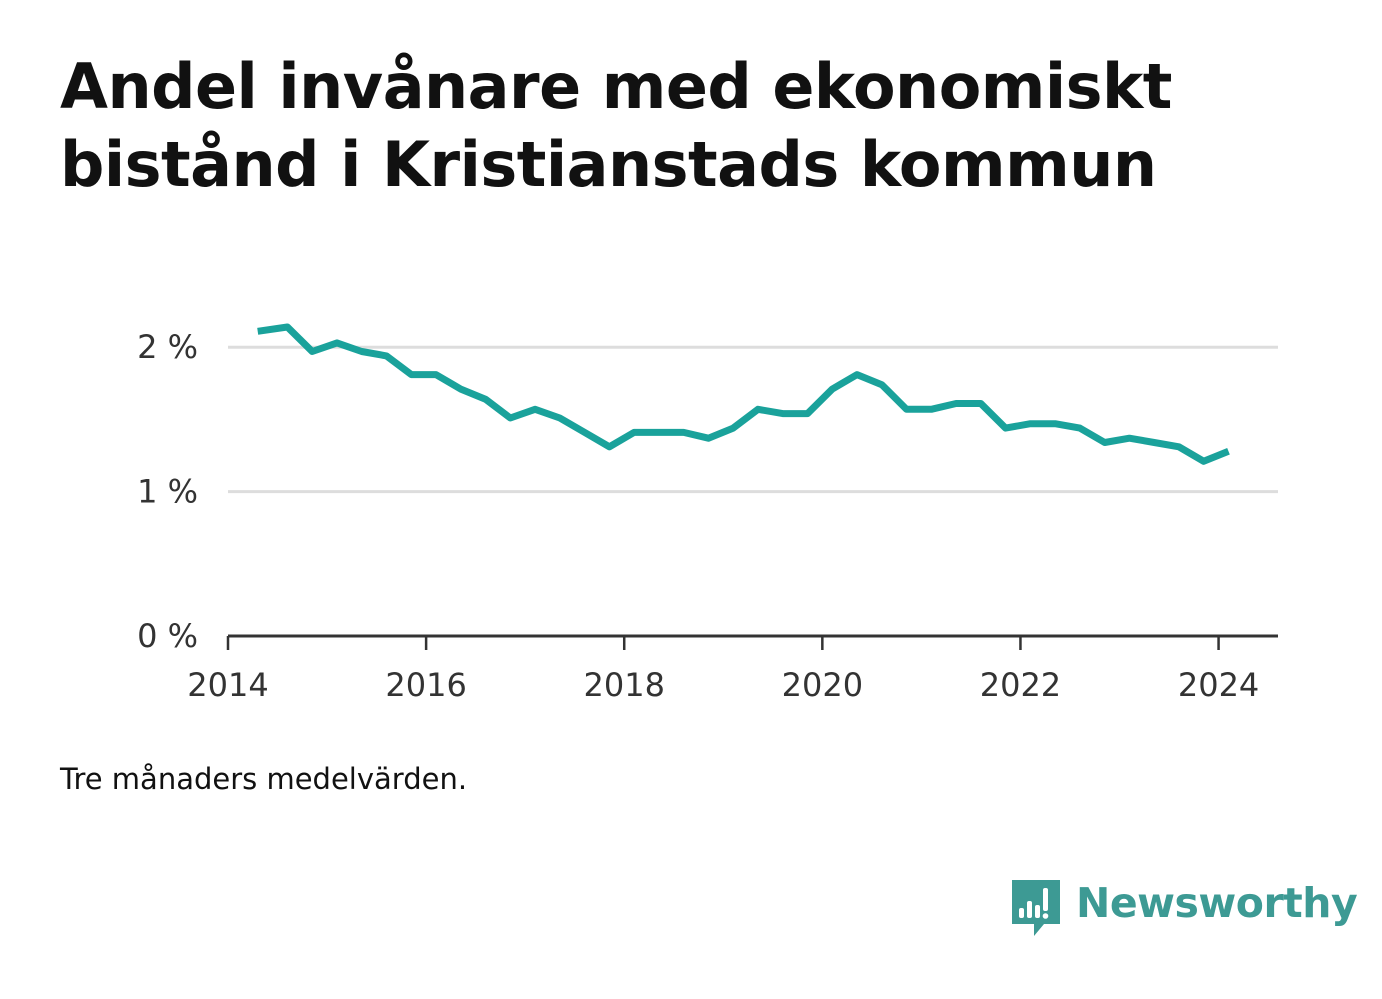 The image size is (1382, 999). I want to click on x-tick-label-3: 2020, so click(822, 685).